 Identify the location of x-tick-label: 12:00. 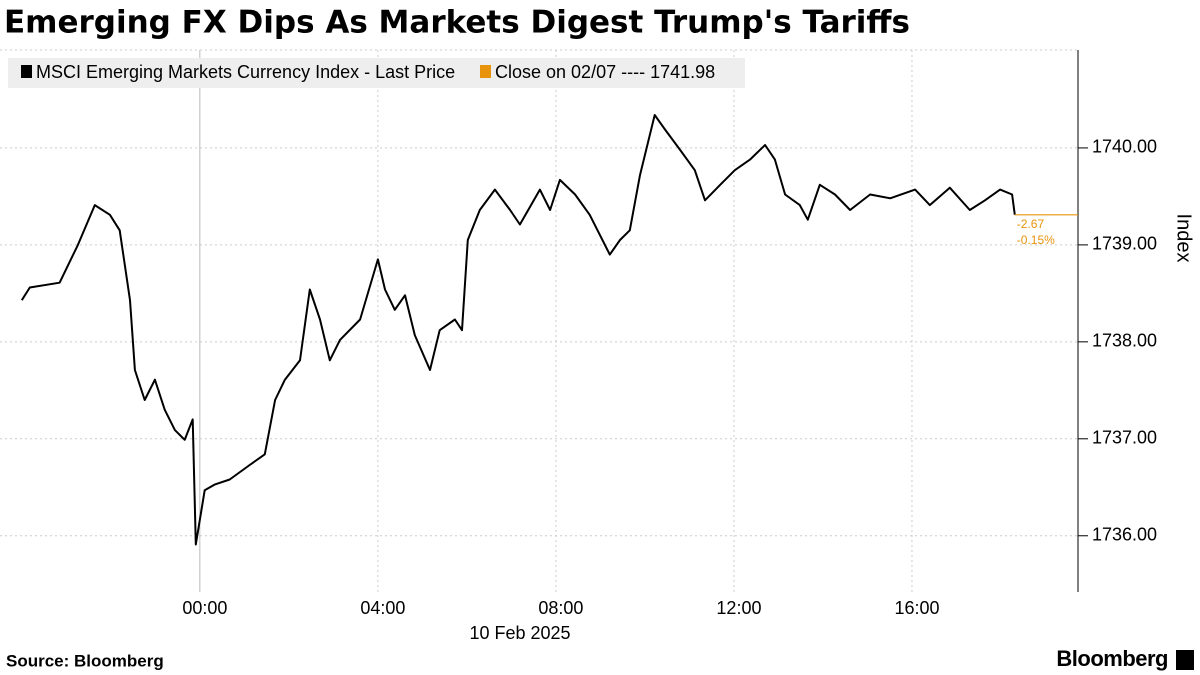
(738, 608).